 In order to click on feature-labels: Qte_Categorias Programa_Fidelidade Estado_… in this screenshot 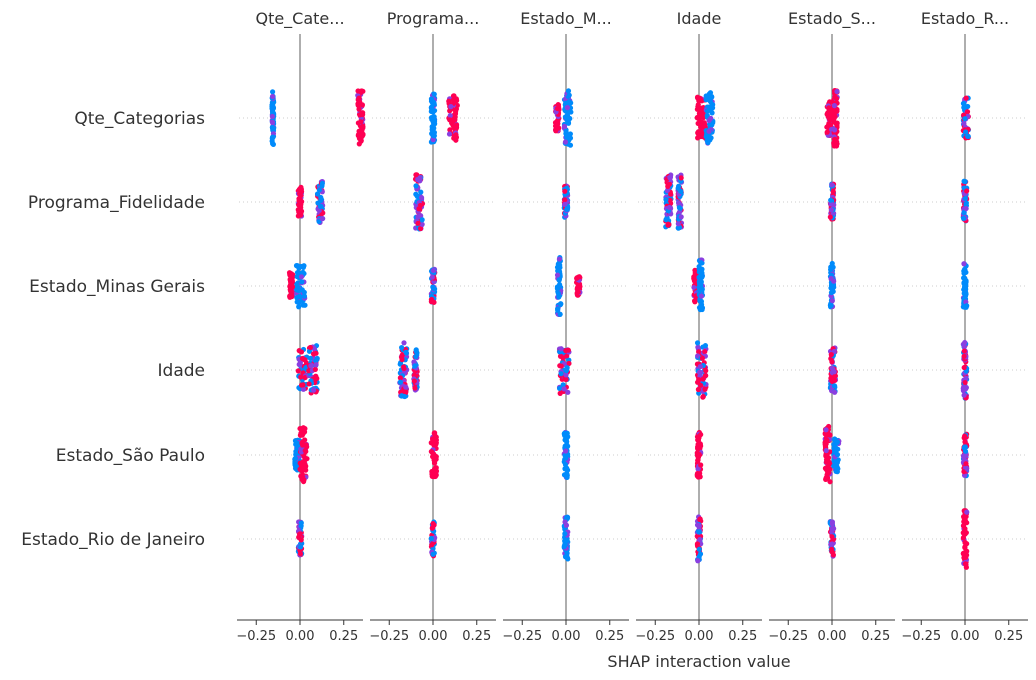, I will do `click(113, 329)`.